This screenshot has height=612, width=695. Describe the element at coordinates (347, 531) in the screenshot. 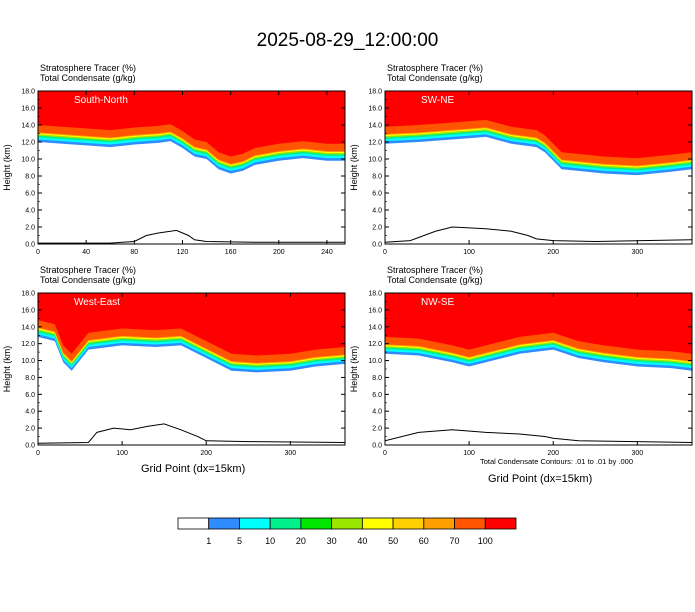

I see `colorbar: 1 5 10 20 30 40 50 60 70 100` at that location.